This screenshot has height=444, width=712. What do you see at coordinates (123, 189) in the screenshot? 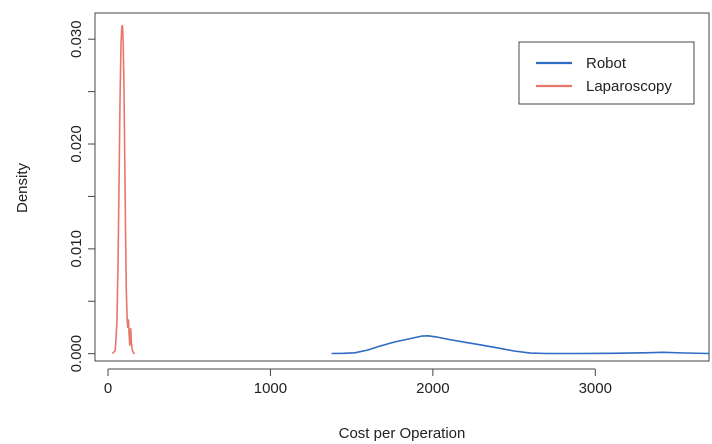
I see `series-line-laparoscopy` at bounding box center [123, 189].